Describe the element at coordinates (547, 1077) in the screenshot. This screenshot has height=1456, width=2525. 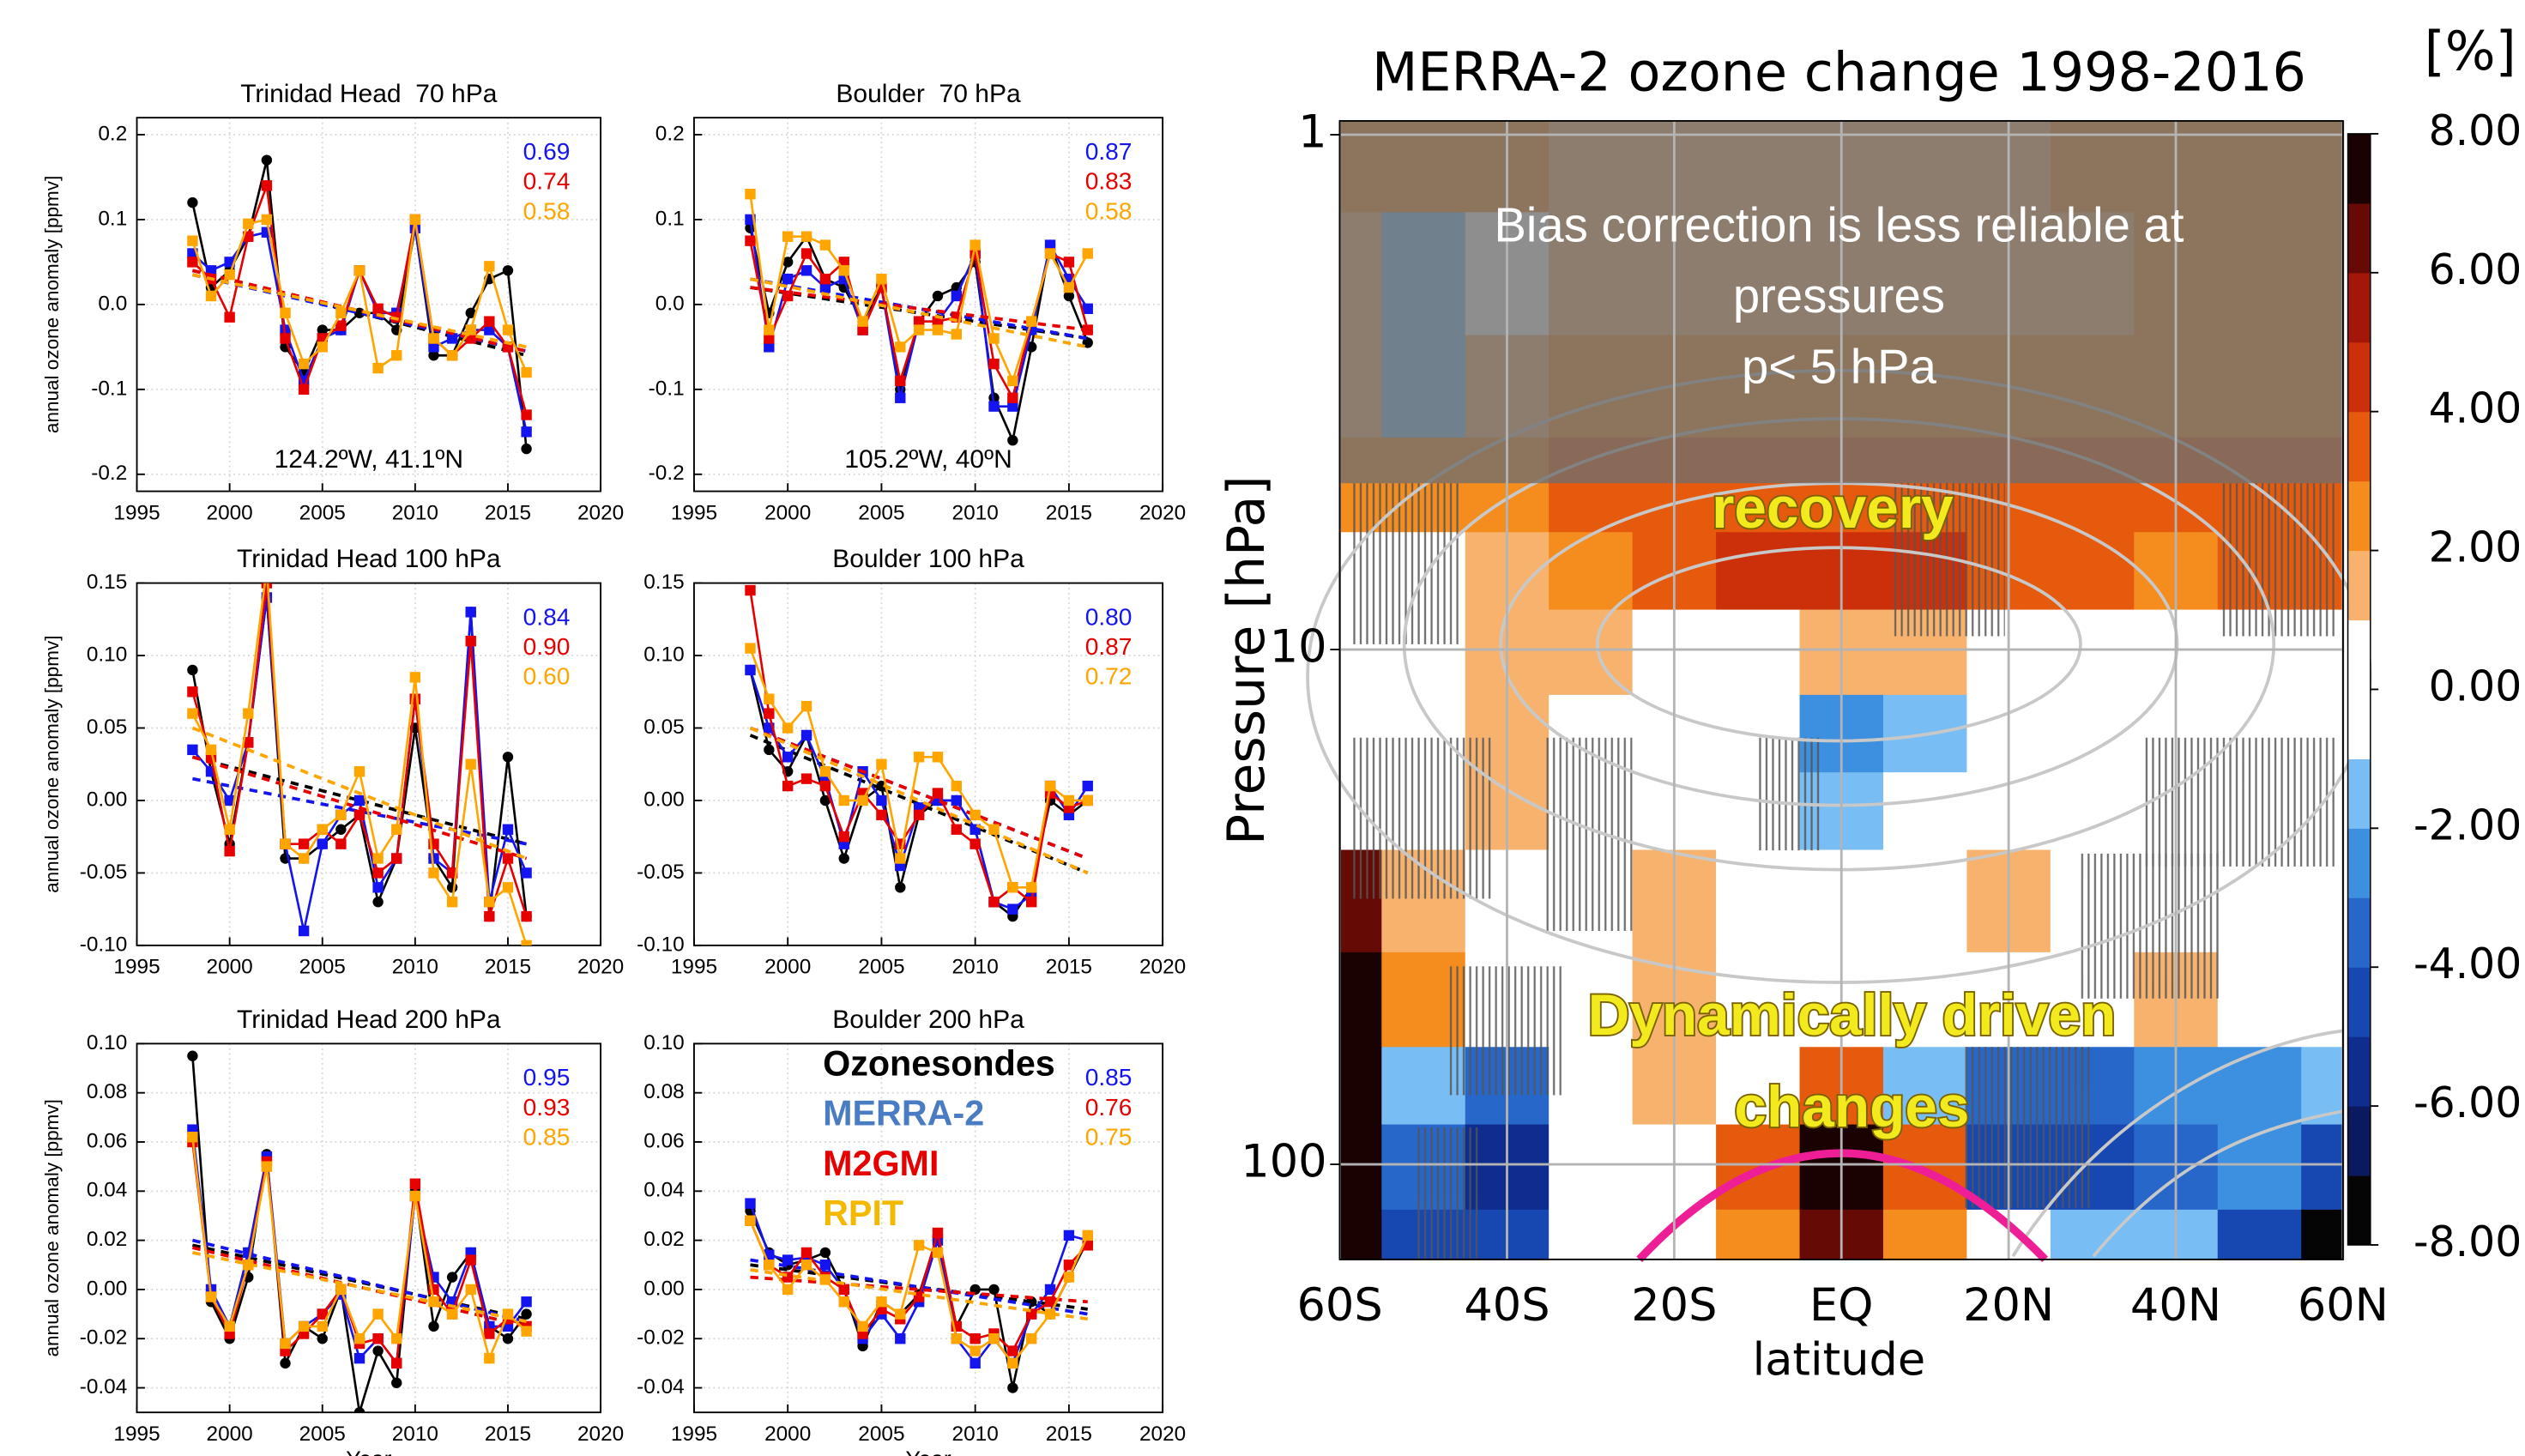
I see `correlation-label: 0.95` at that location.